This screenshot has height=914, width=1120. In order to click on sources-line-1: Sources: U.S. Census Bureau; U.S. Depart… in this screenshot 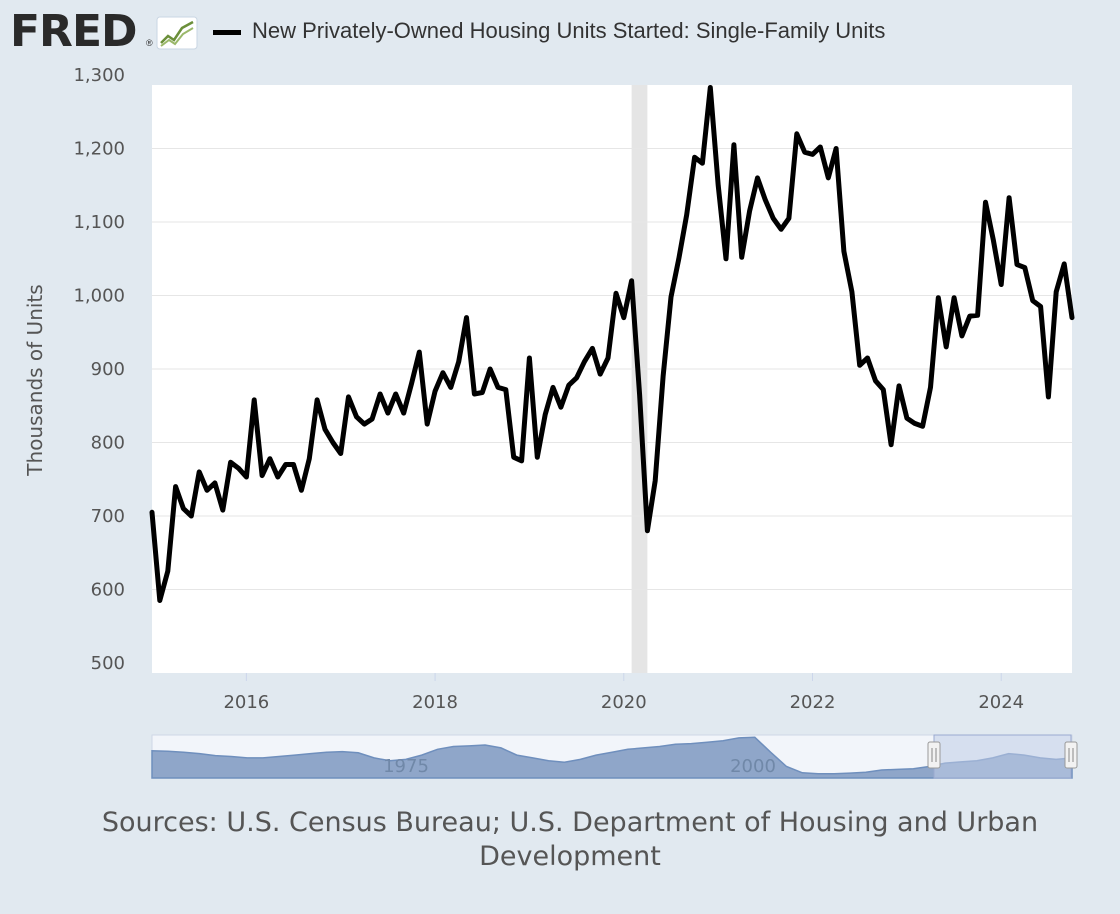, I will do `click(570, 822)`.